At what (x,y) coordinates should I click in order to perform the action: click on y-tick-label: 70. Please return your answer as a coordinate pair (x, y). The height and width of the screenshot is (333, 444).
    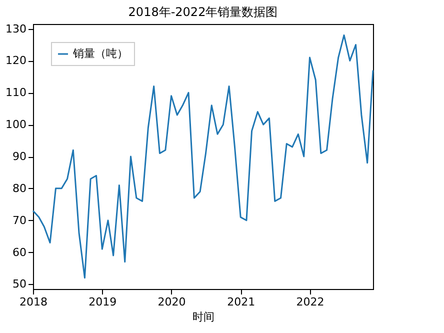
    Looking at the image, I should click on (19, 220).